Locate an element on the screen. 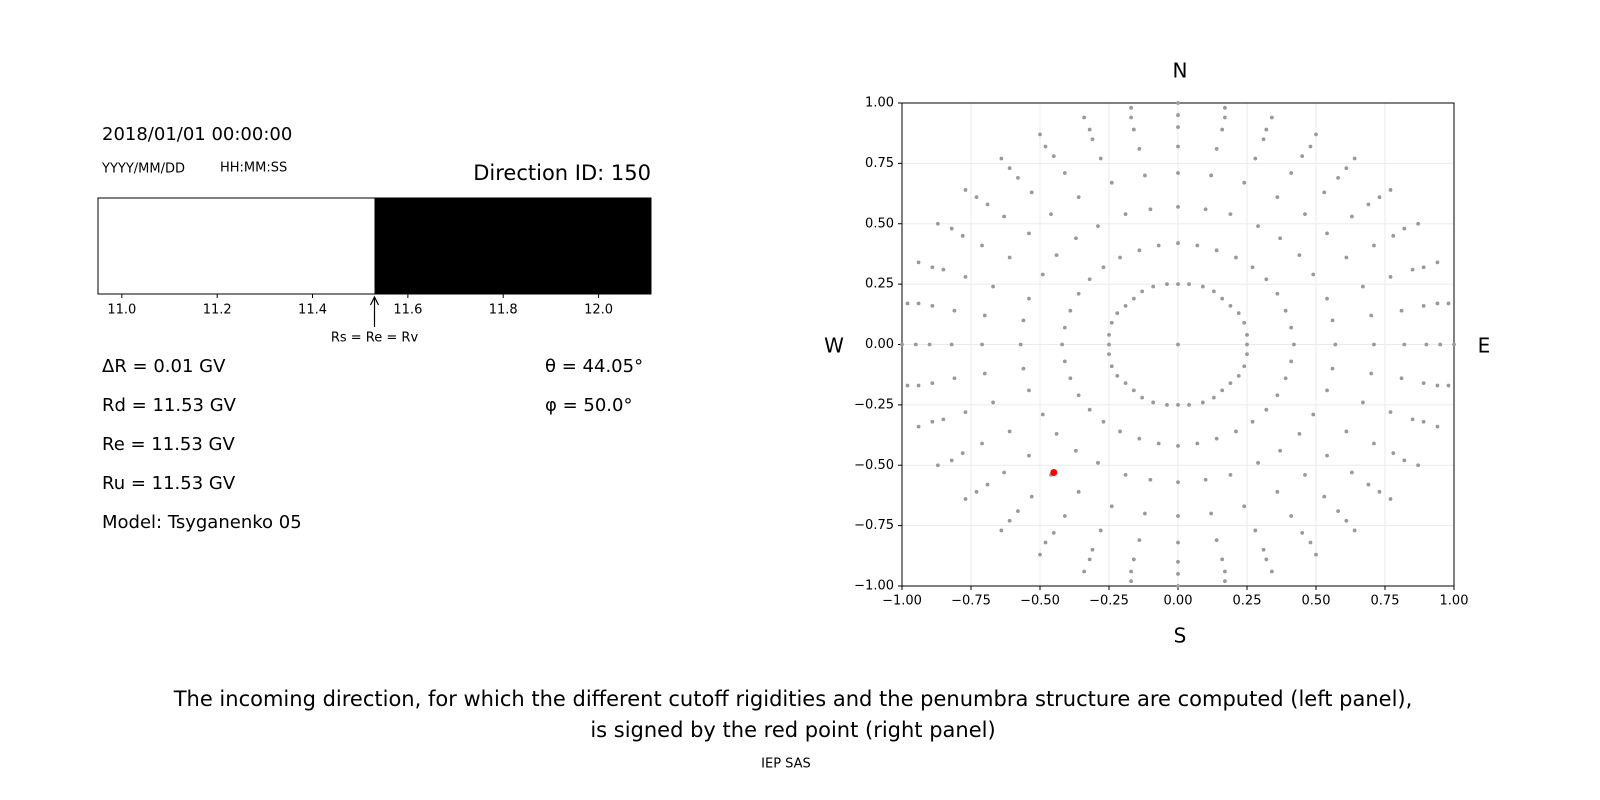 This screenshot has height=800, width=1600. selected-direction is located at coordinates (1054, 472).